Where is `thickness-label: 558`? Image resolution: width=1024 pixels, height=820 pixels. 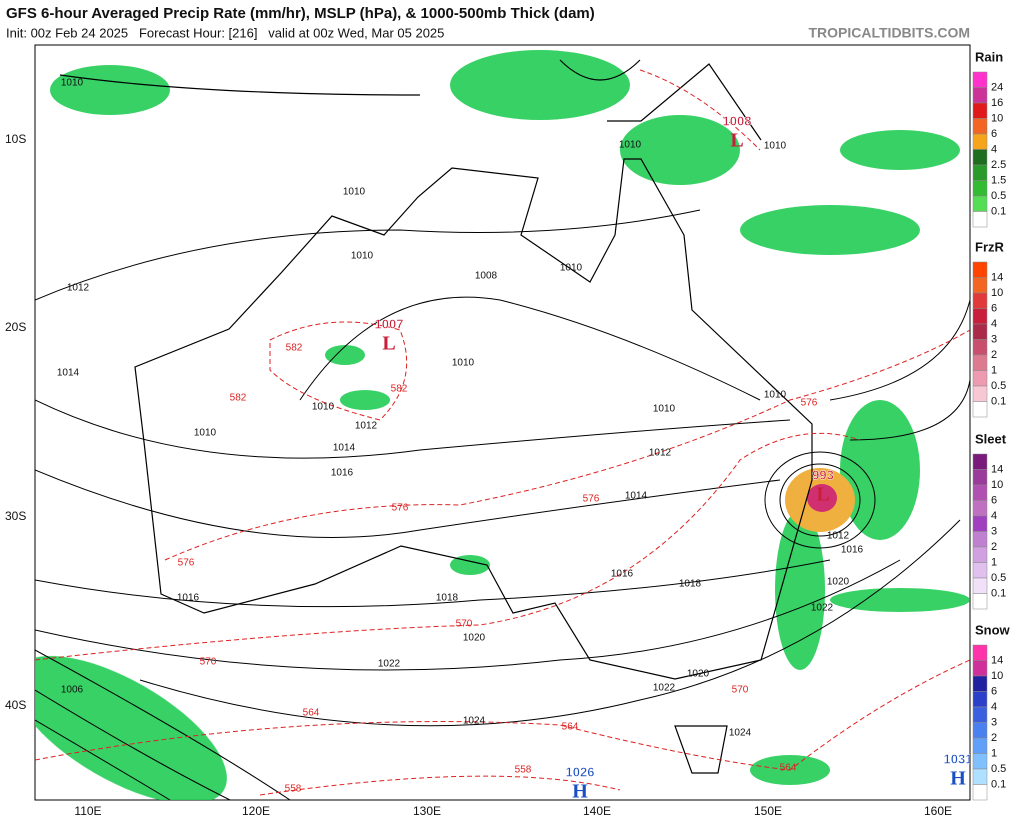
thickness-label: 558 is located at coordinates (523, 770).